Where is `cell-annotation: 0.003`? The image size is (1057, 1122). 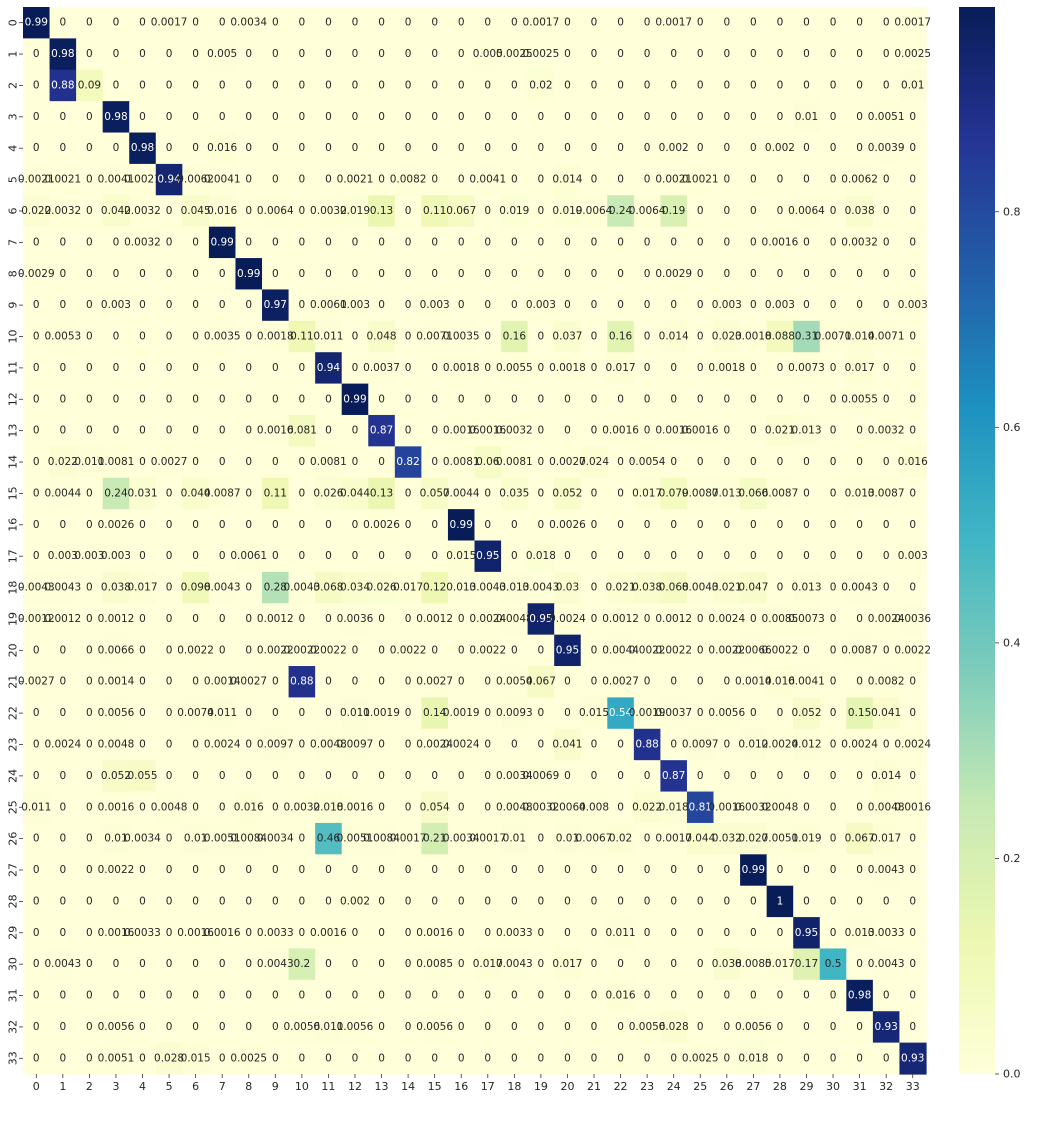
cell-annotation: 0.003 is located at coordinates (780, 305).